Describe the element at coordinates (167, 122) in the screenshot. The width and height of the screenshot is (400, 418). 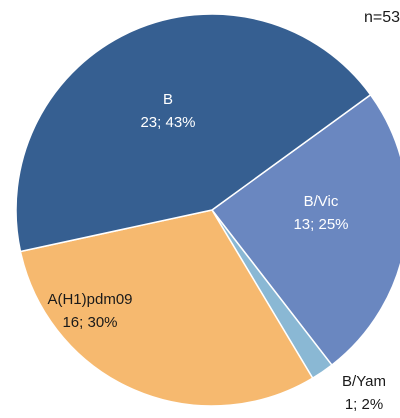
I see `slice-value-b: 23; 43%` at that location.